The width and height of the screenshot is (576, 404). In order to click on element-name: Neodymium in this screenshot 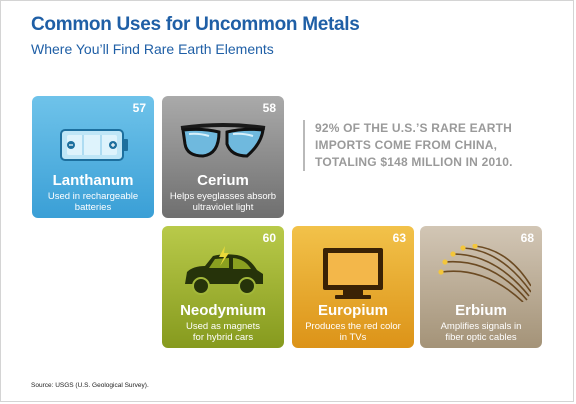, I will do `click(223, 310)`.